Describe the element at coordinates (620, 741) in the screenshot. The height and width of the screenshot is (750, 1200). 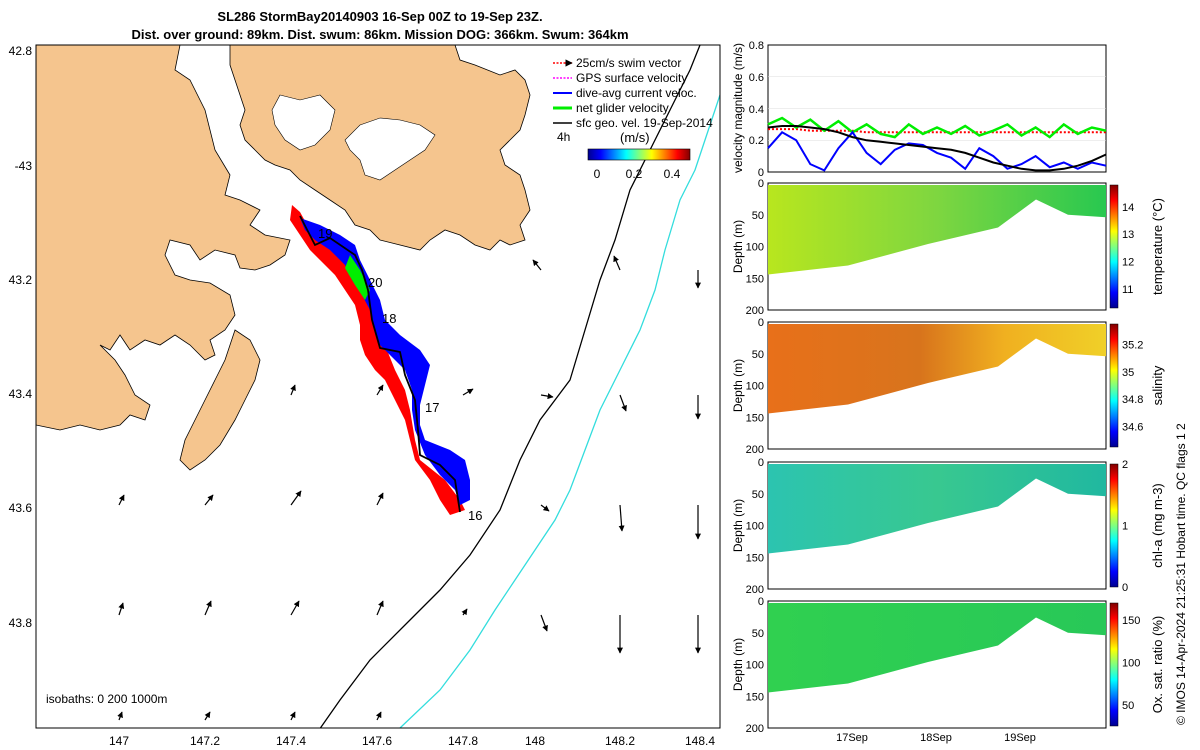
I see `x-tick-label: 148.2` at that location.